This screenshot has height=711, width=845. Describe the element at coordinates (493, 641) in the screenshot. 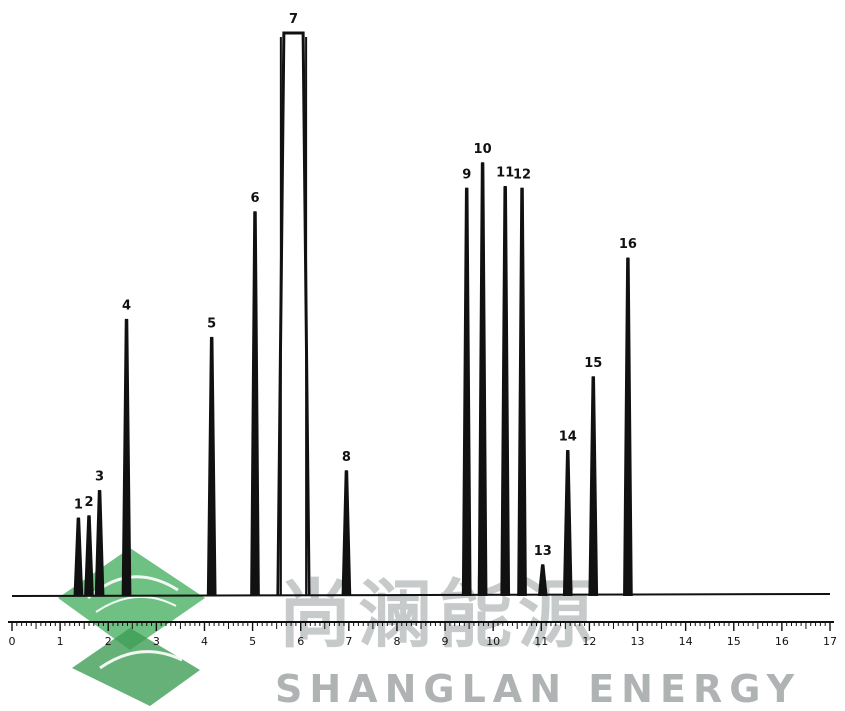

I see `x-tick-label: 10` at that location.